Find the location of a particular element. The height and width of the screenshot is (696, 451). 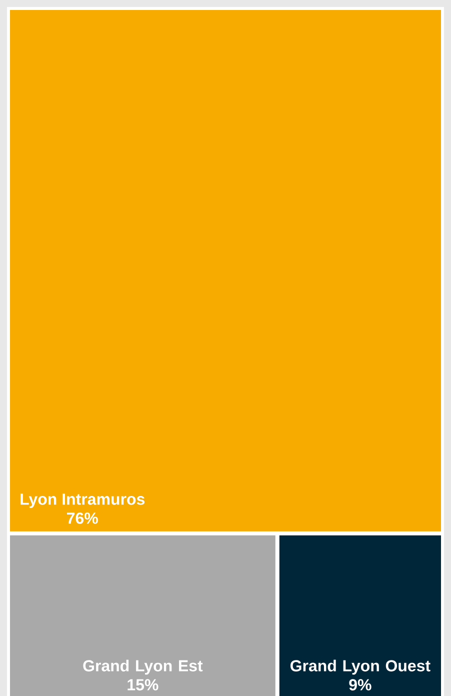

category-label: Lyon Intramuros is located at coordinates (82, 501).